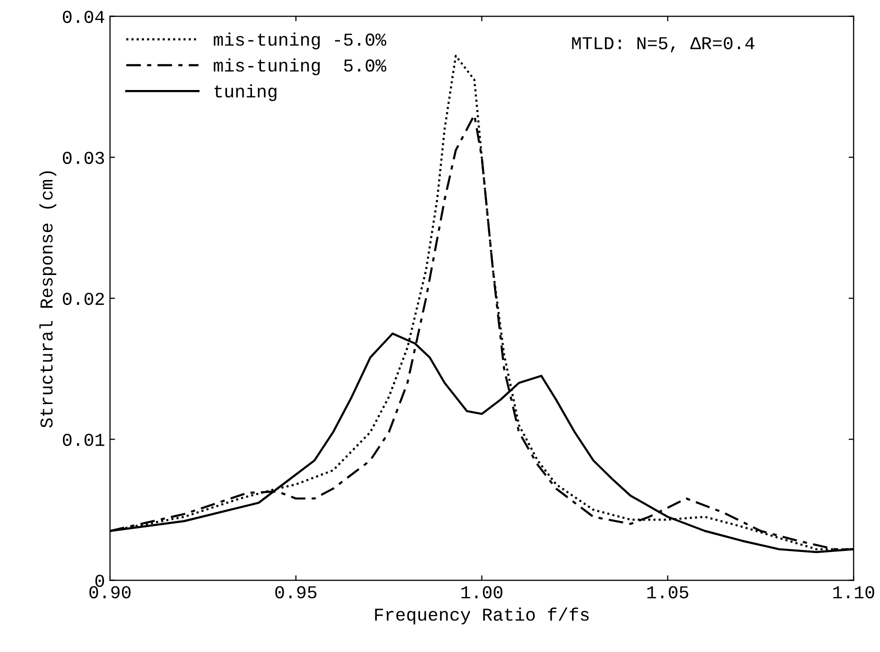  Describe the element at coordinates (83, 158) in the screenshot. I see `y-tick-label: 0.03` at that location.